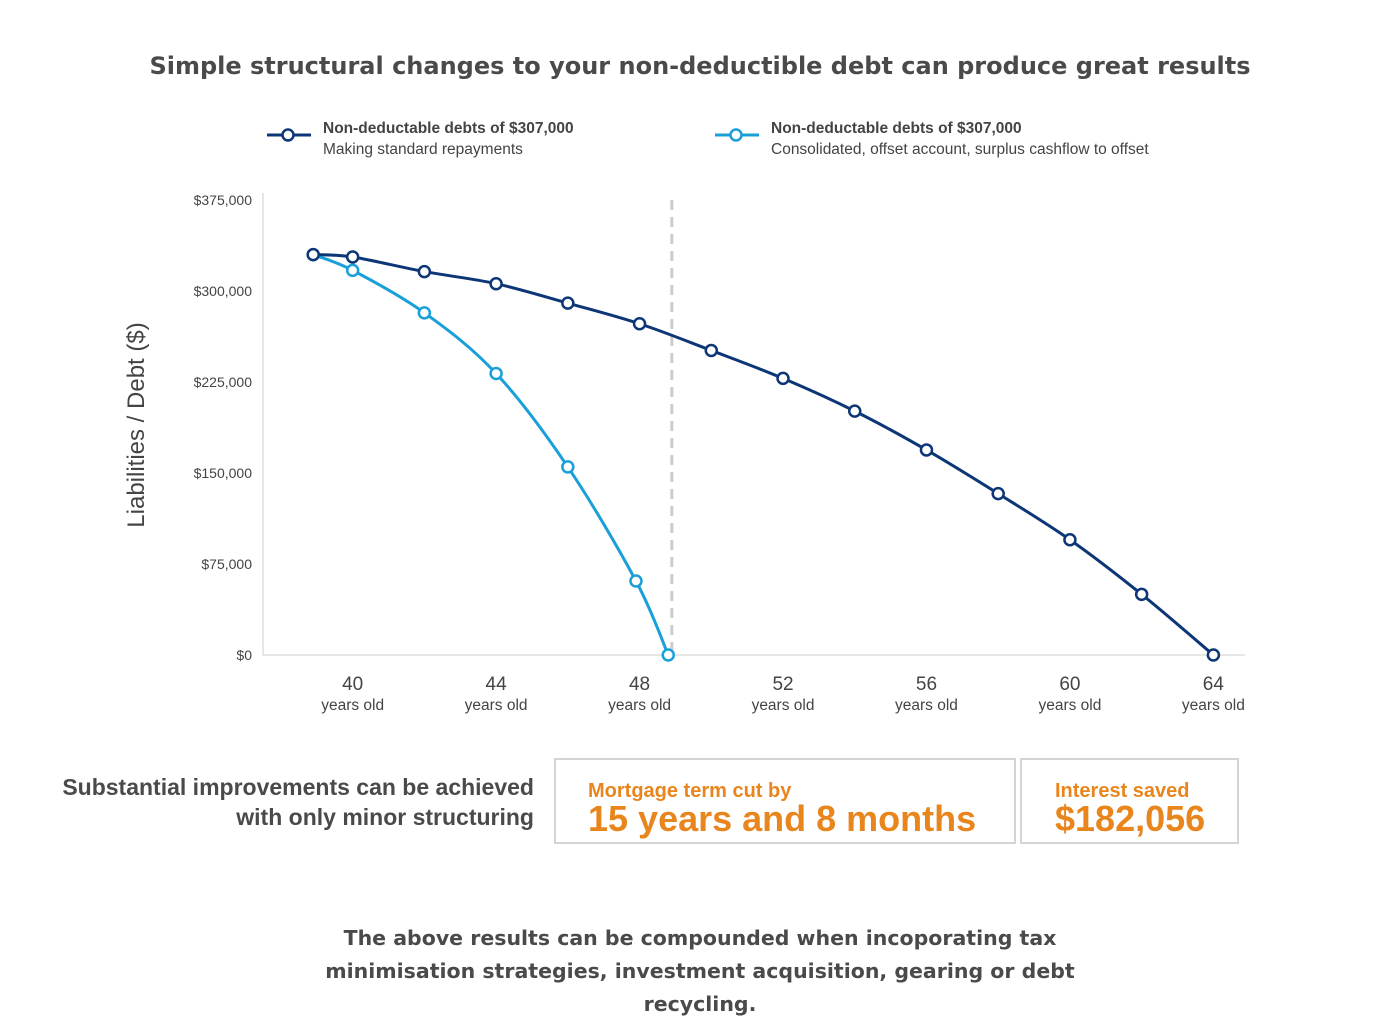  Describe the element at coordinates (896, 128) in the screenshot. I see `legend-offset-line1: Non-deductable debts of $307,000` at that location.